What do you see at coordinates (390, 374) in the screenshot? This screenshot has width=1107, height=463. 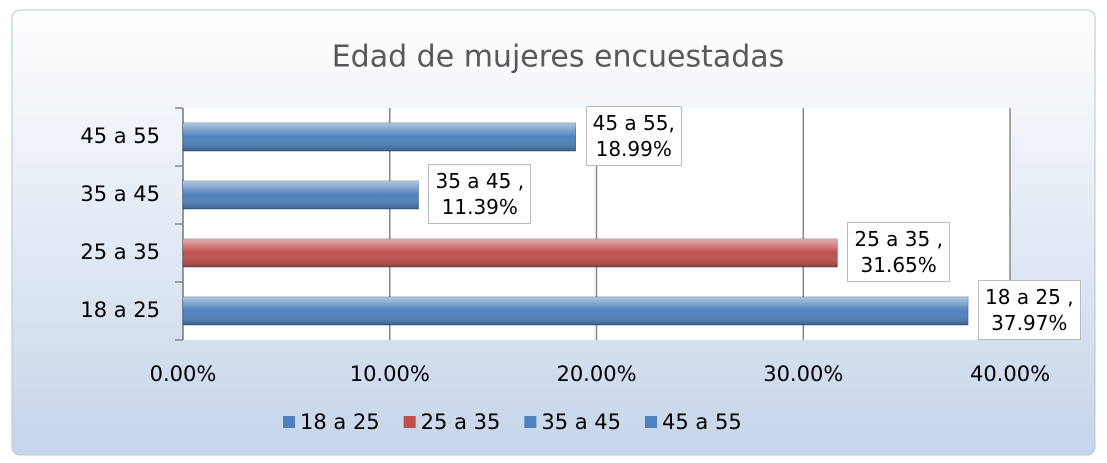 I see `x-tick-label: 10.00%` at bounding box center [390, 374].